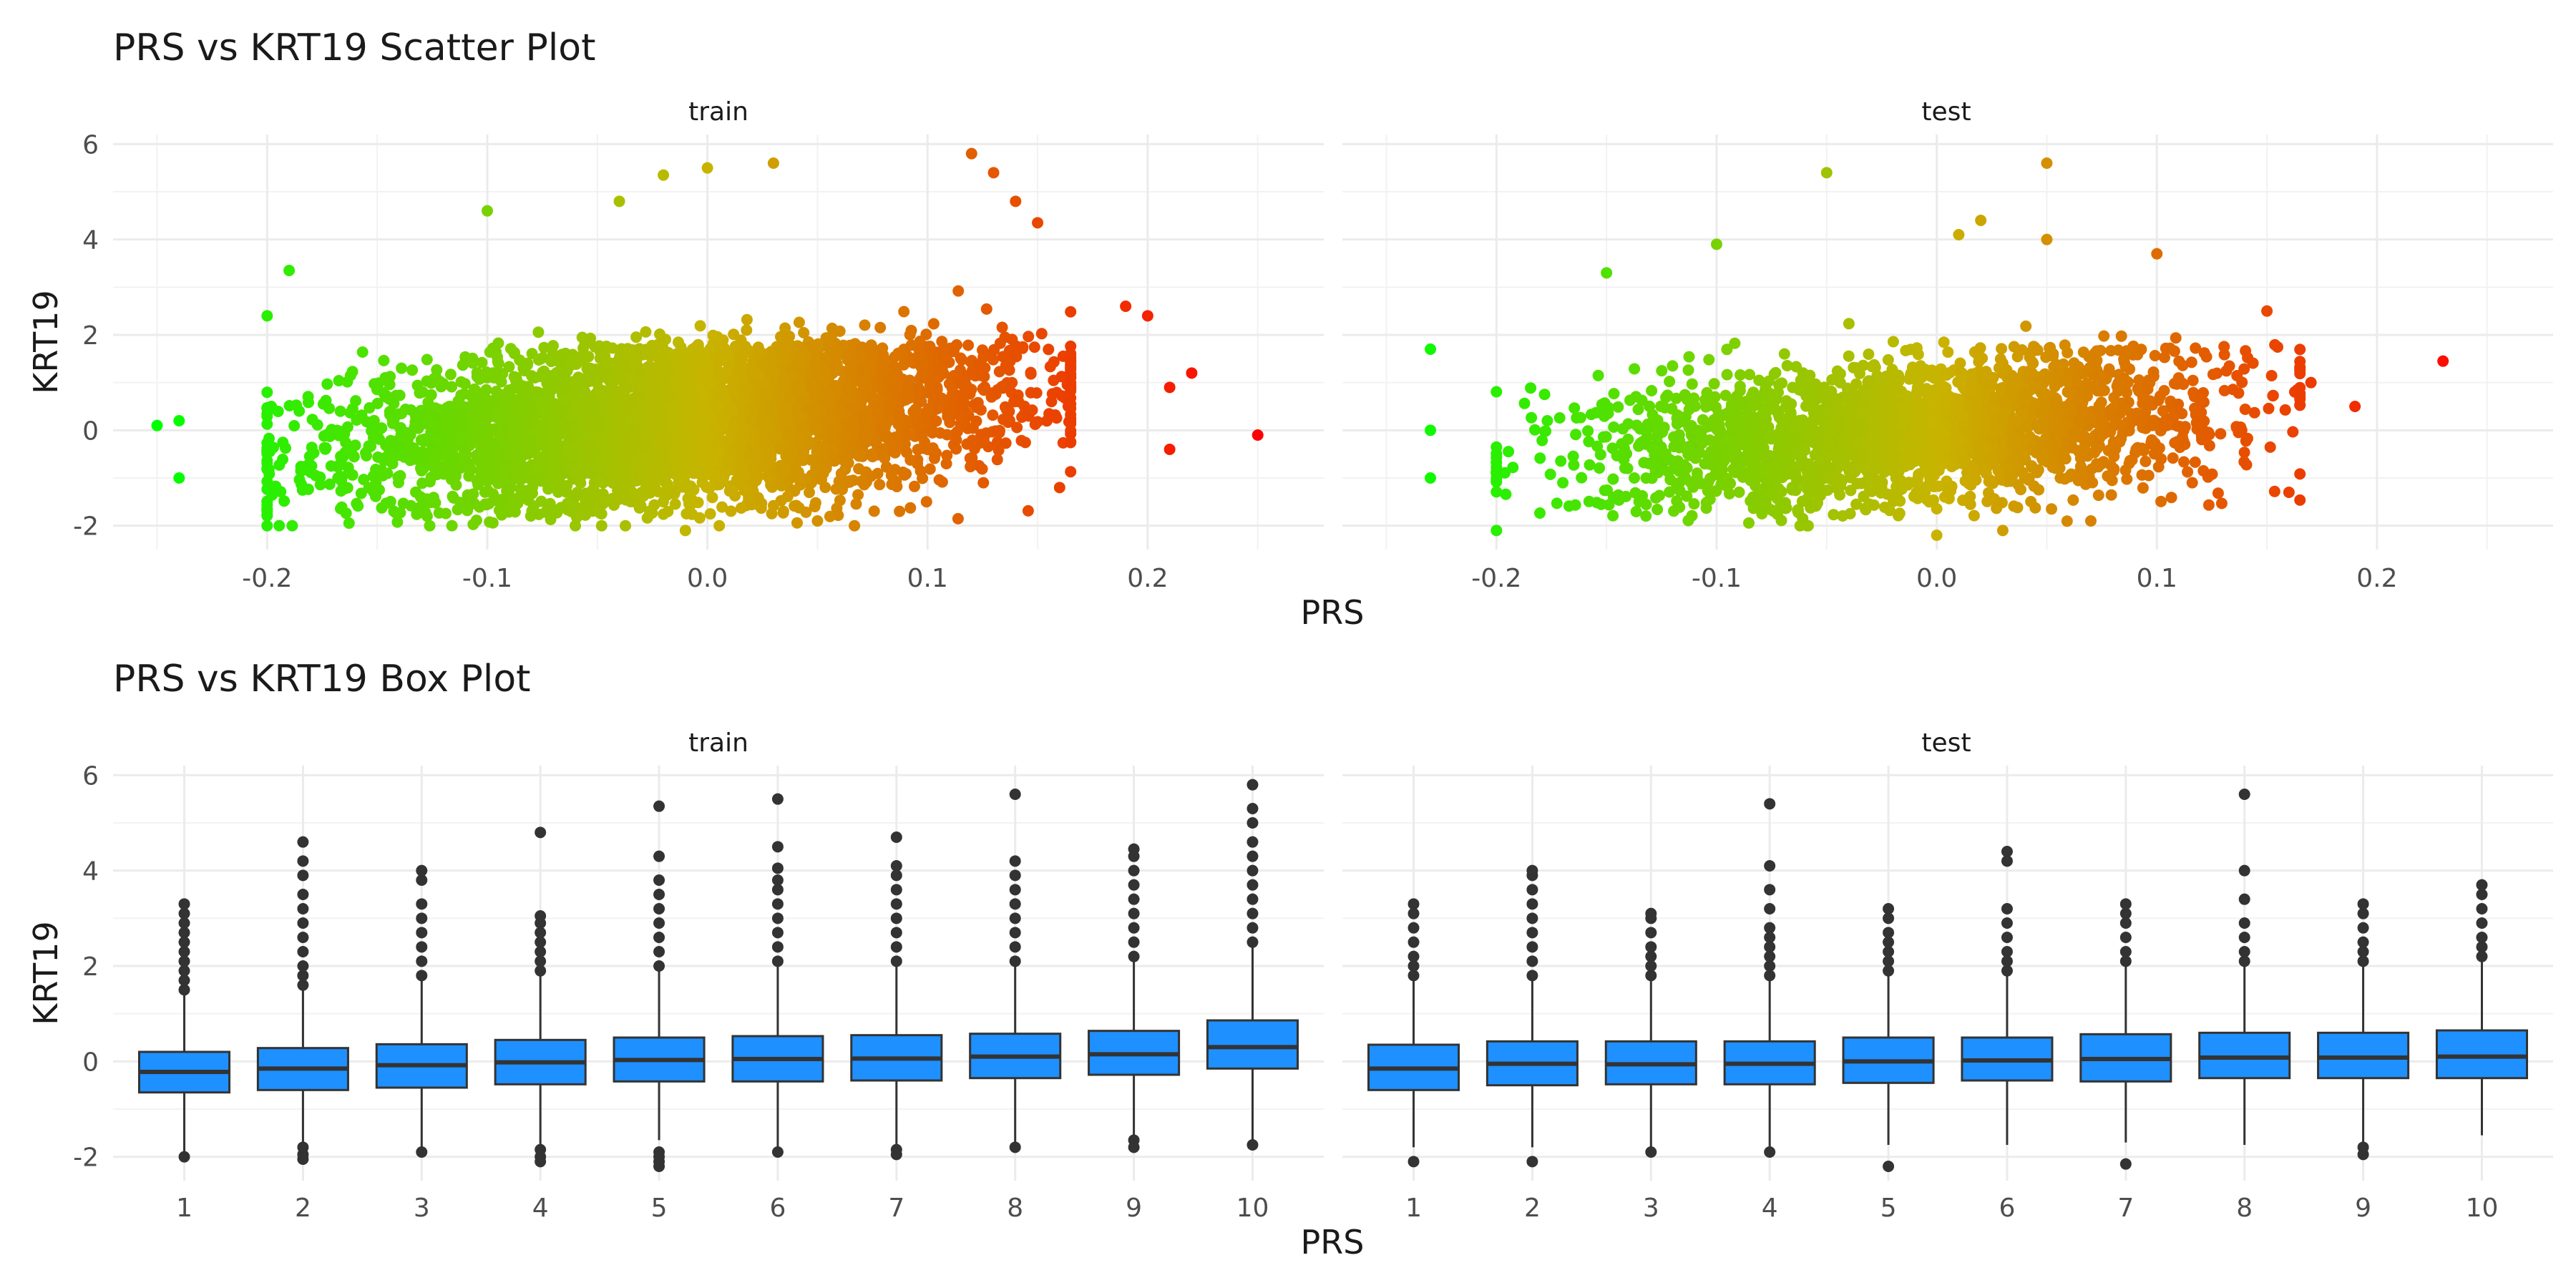  What do you see at coordinates (1333, 1242) in the screenshot?
I see `box-x-axis-title: PRS` at bounding box center [1333, 1242].